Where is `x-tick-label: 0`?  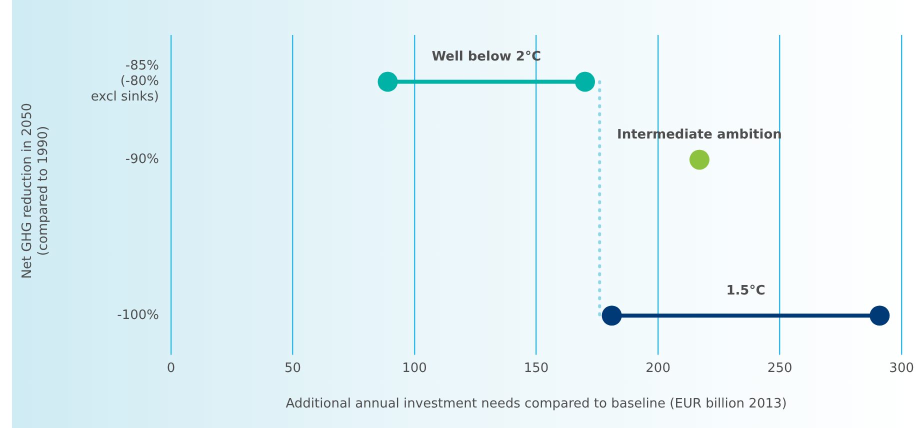
x-tick-label: 0 is located at coordinates (171, 368).